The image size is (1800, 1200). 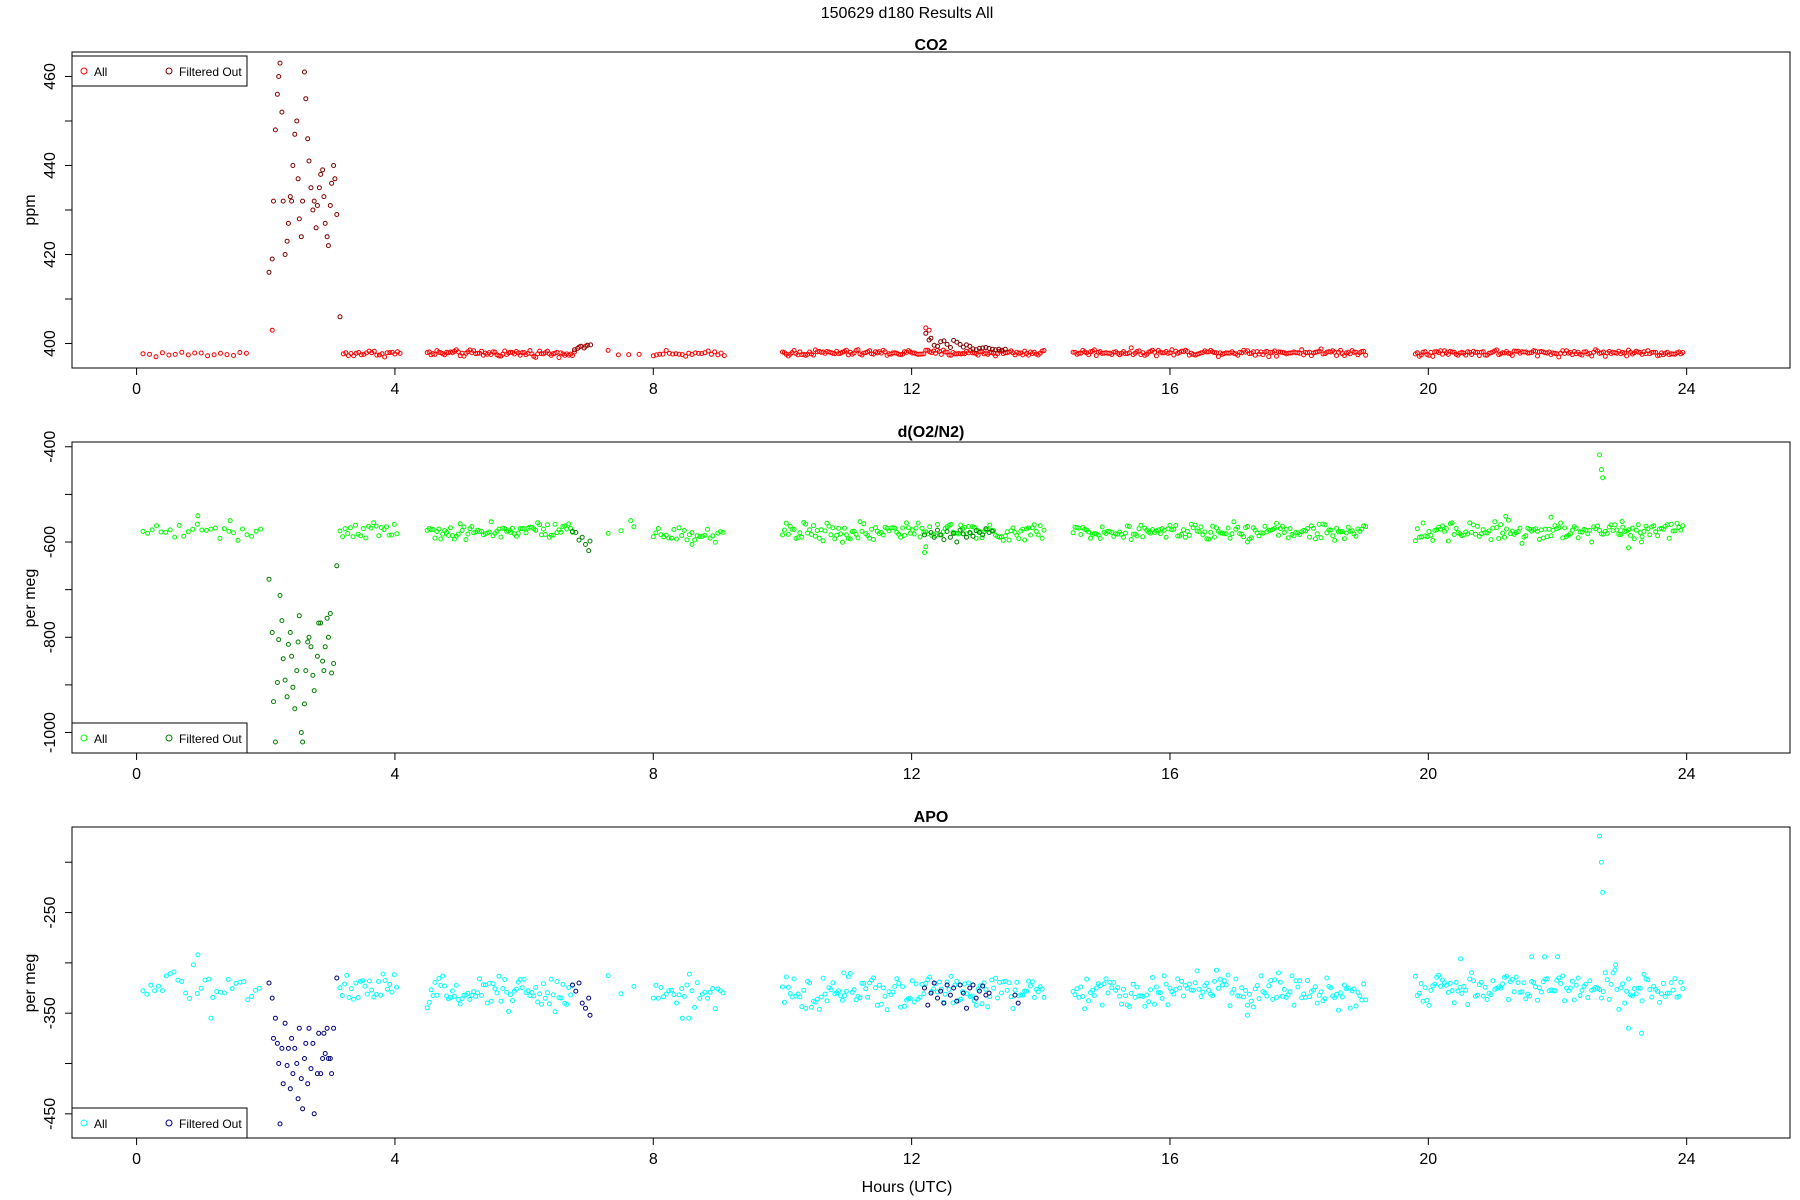 What do you see at coordinates (996, 350) in the screenshot?
I see `co2-filtered-point` at bounding box center [996, 350].